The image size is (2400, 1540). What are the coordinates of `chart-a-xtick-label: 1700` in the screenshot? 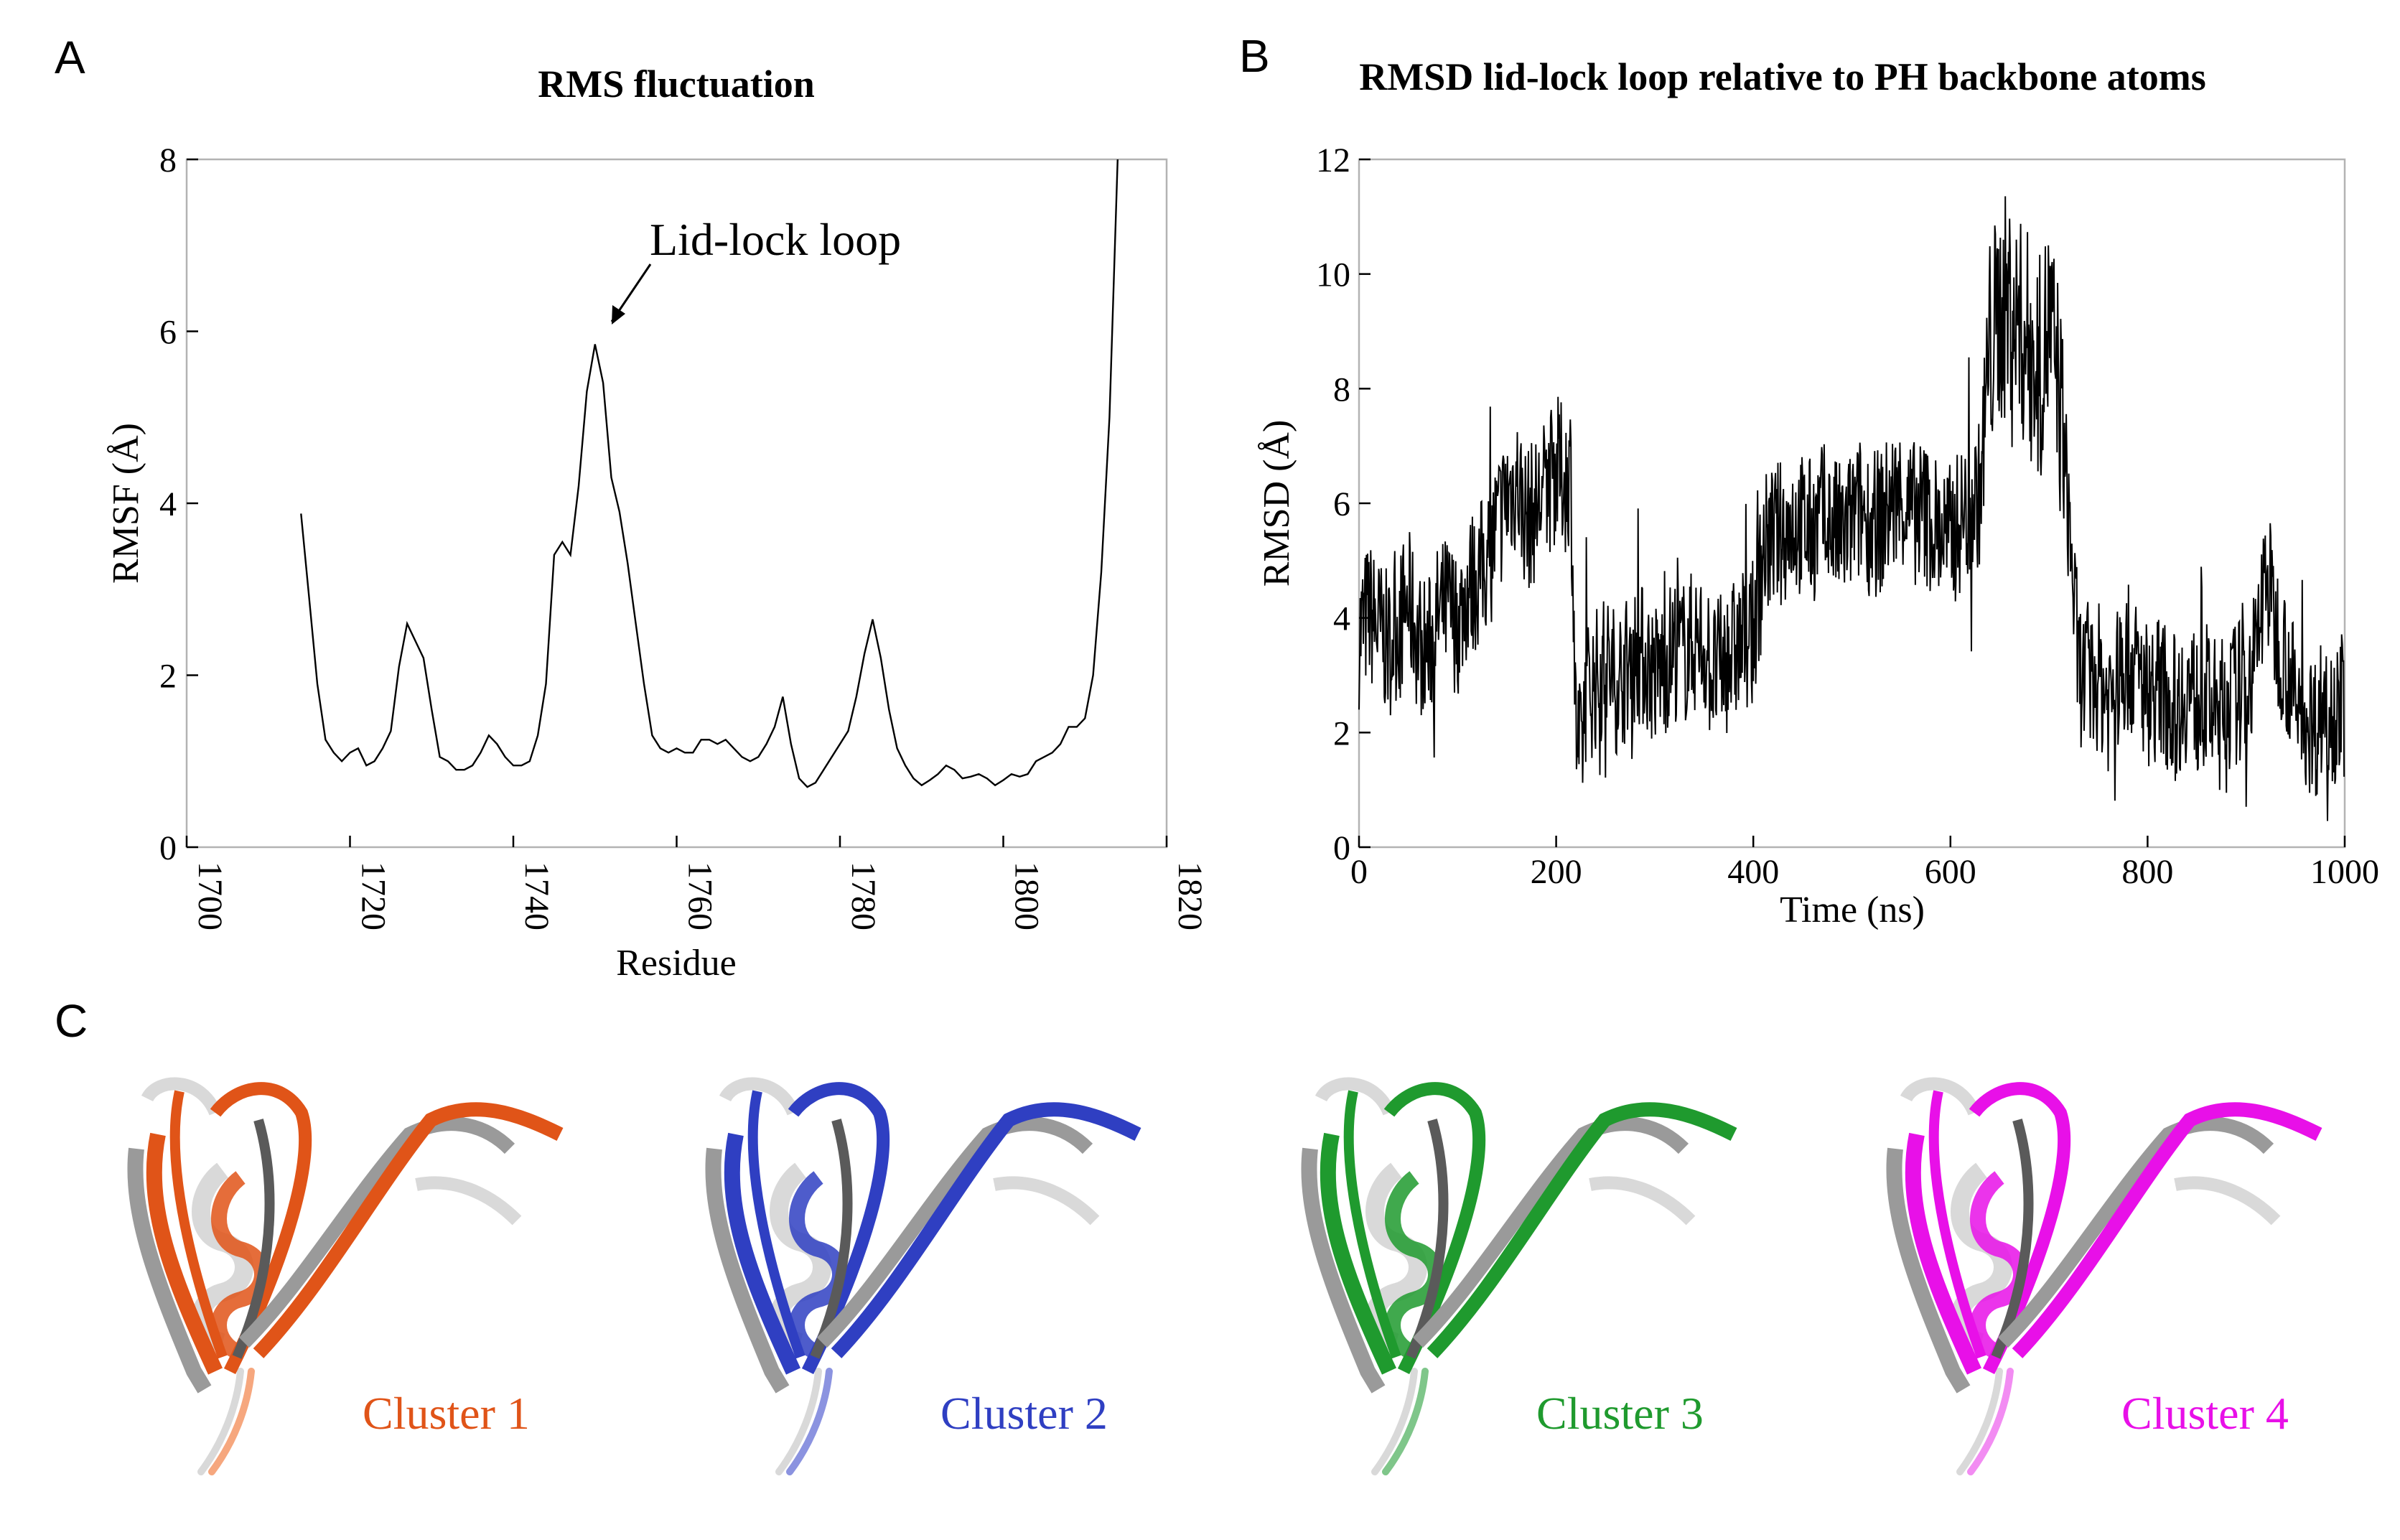 It's located at (210, 896).